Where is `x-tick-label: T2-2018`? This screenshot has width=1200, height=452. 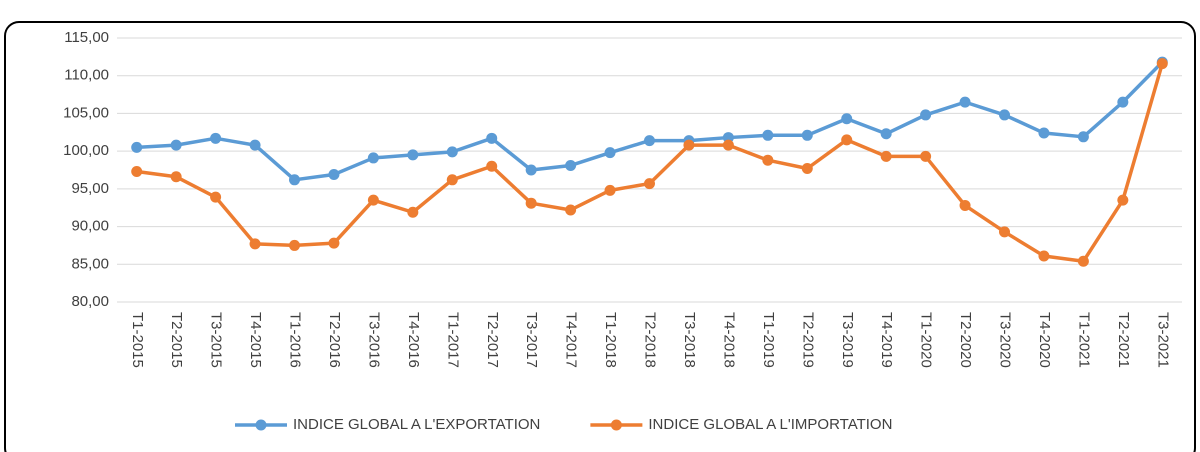 x-tick-label: T2-2018 is located at coordinates (650, 340).